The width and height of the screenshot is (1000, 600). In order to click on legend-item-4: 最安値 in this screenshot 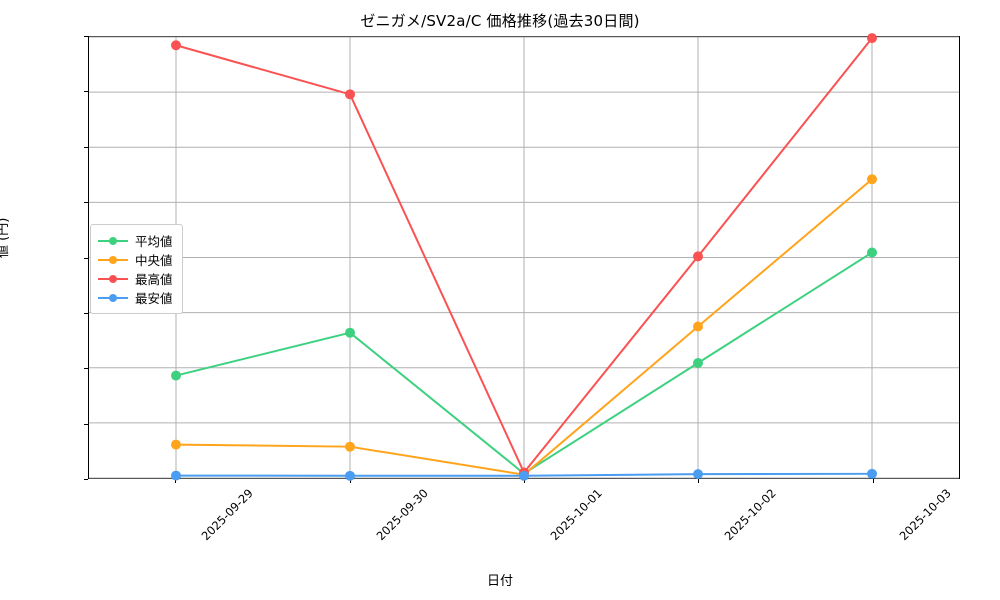, I will do `click(135, 297)`.